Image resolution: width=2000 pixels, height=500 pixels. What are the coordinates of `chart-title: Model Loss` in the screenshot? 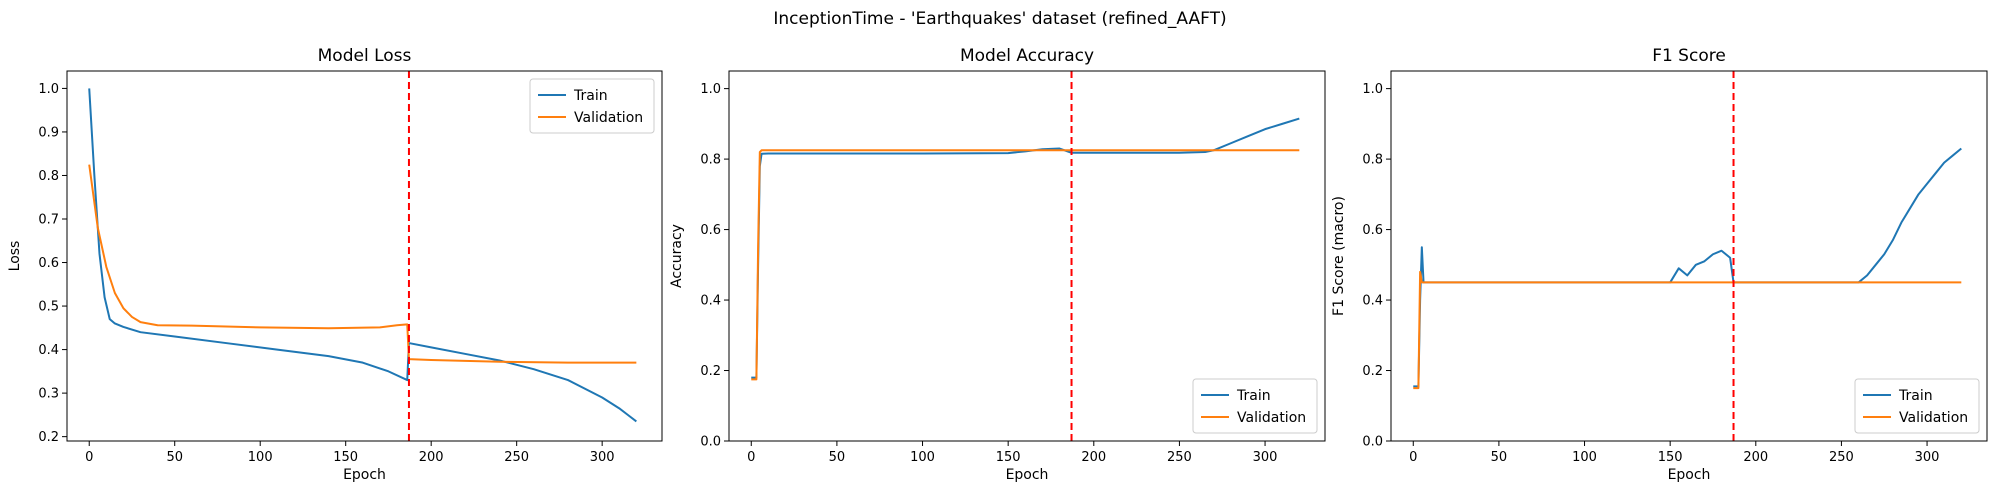 It's located at (365, 56).